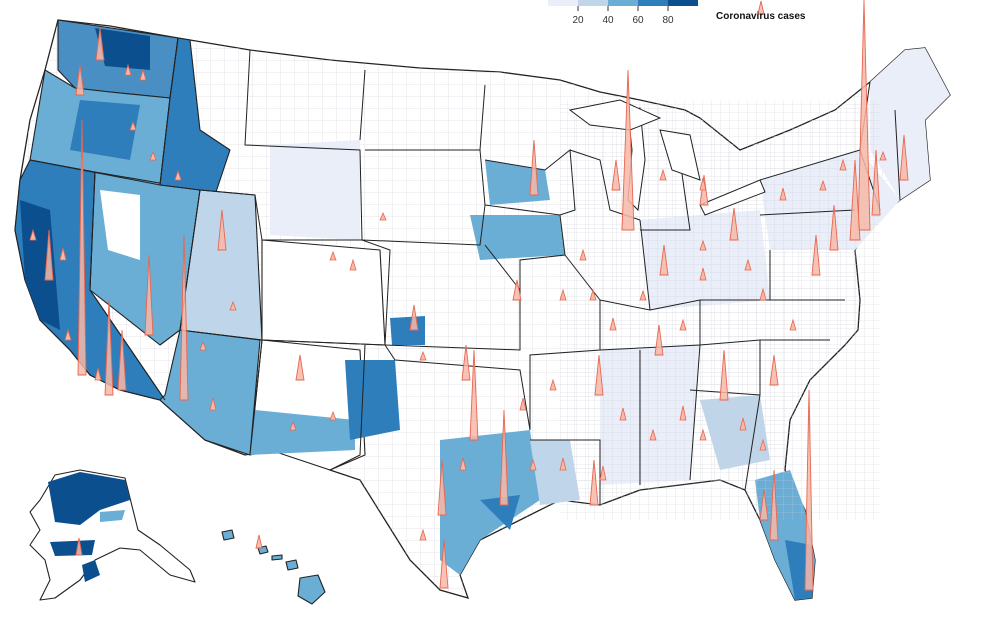 The width and height of the screenshot is (990, 636). What do you see at coordinates (668, 20) in the screenshot?
I see `scale-tick-label: 80` at bounding box center [668, 20].